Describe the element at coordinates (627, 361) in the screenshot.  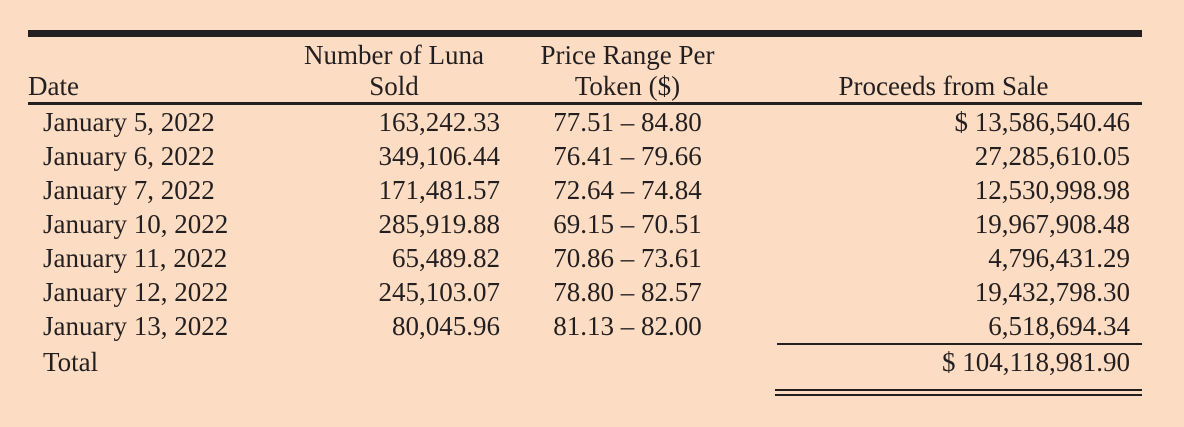
I see `total-price-empty-cell` at that location.